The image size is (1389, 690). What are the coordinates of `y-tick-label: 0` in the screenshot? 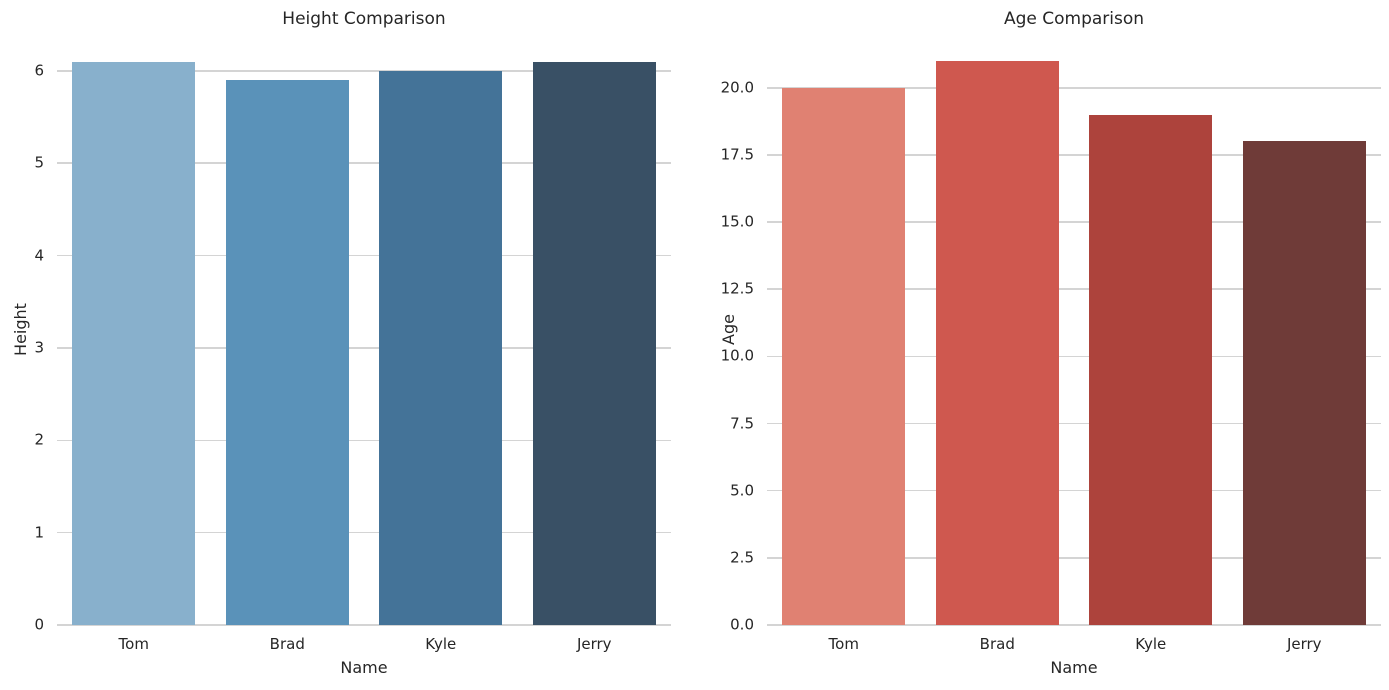 It's located at (39, 624).